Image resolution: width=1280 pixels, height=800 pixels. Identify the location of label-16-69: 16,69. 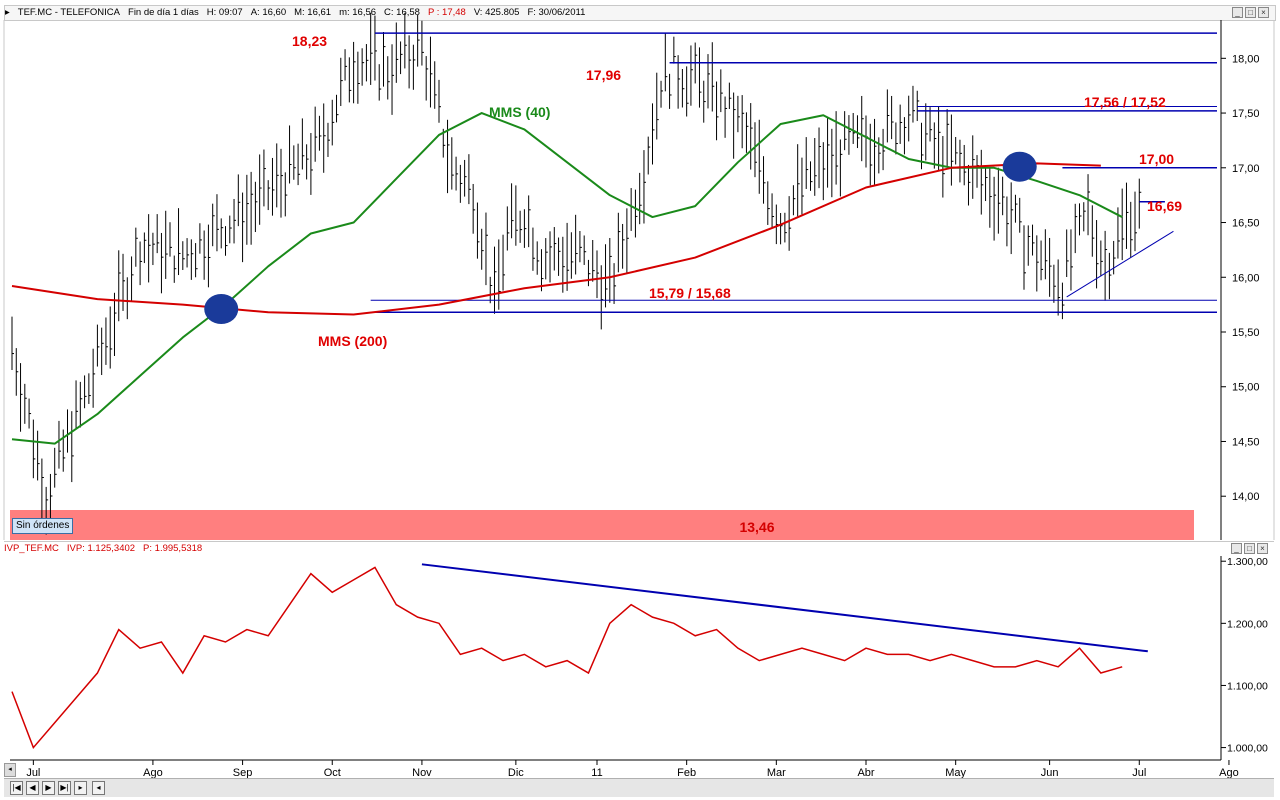
(1164, 206).